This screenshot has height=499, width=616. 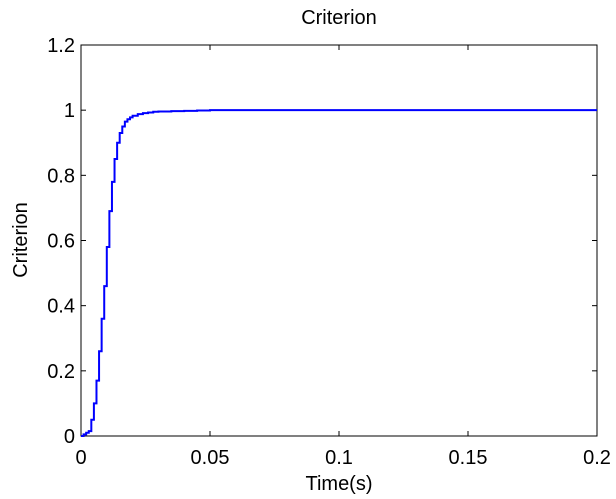 I want to click on y-tick-label: 0.4, so click(x=61, y=307).